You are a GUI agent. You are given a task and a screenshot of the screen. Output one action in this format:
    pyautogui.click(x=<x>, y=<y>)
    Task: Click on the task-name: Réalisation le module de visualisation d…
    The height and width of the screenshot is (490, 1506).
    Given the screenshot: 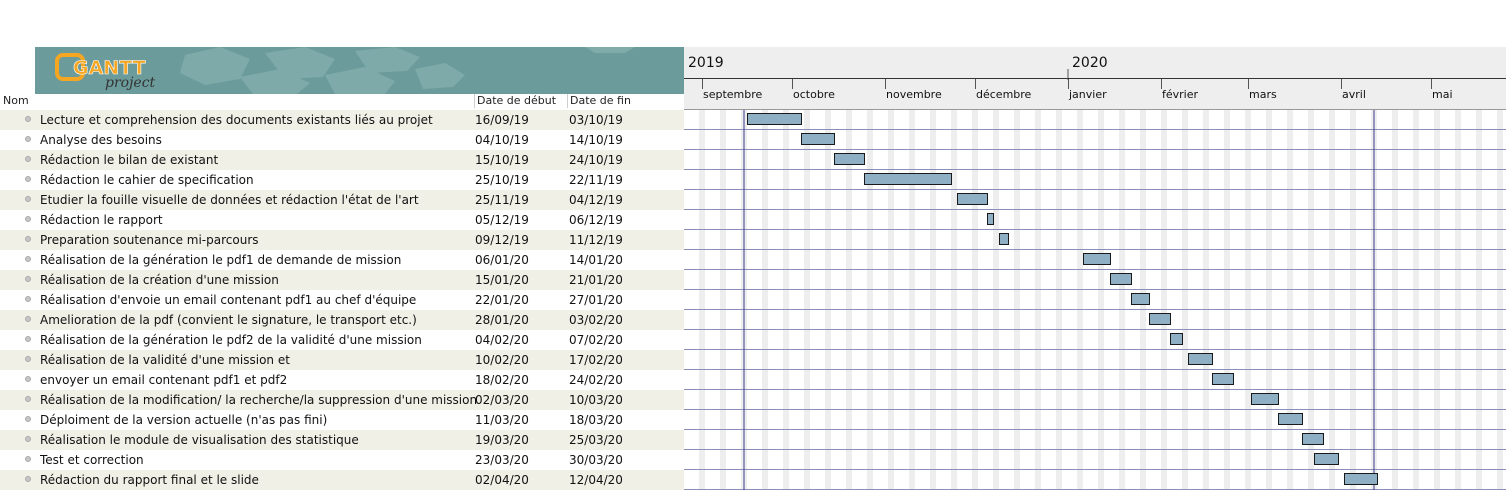 What is the action you would take?
    pyautogui.click(x=199, y=440)
    